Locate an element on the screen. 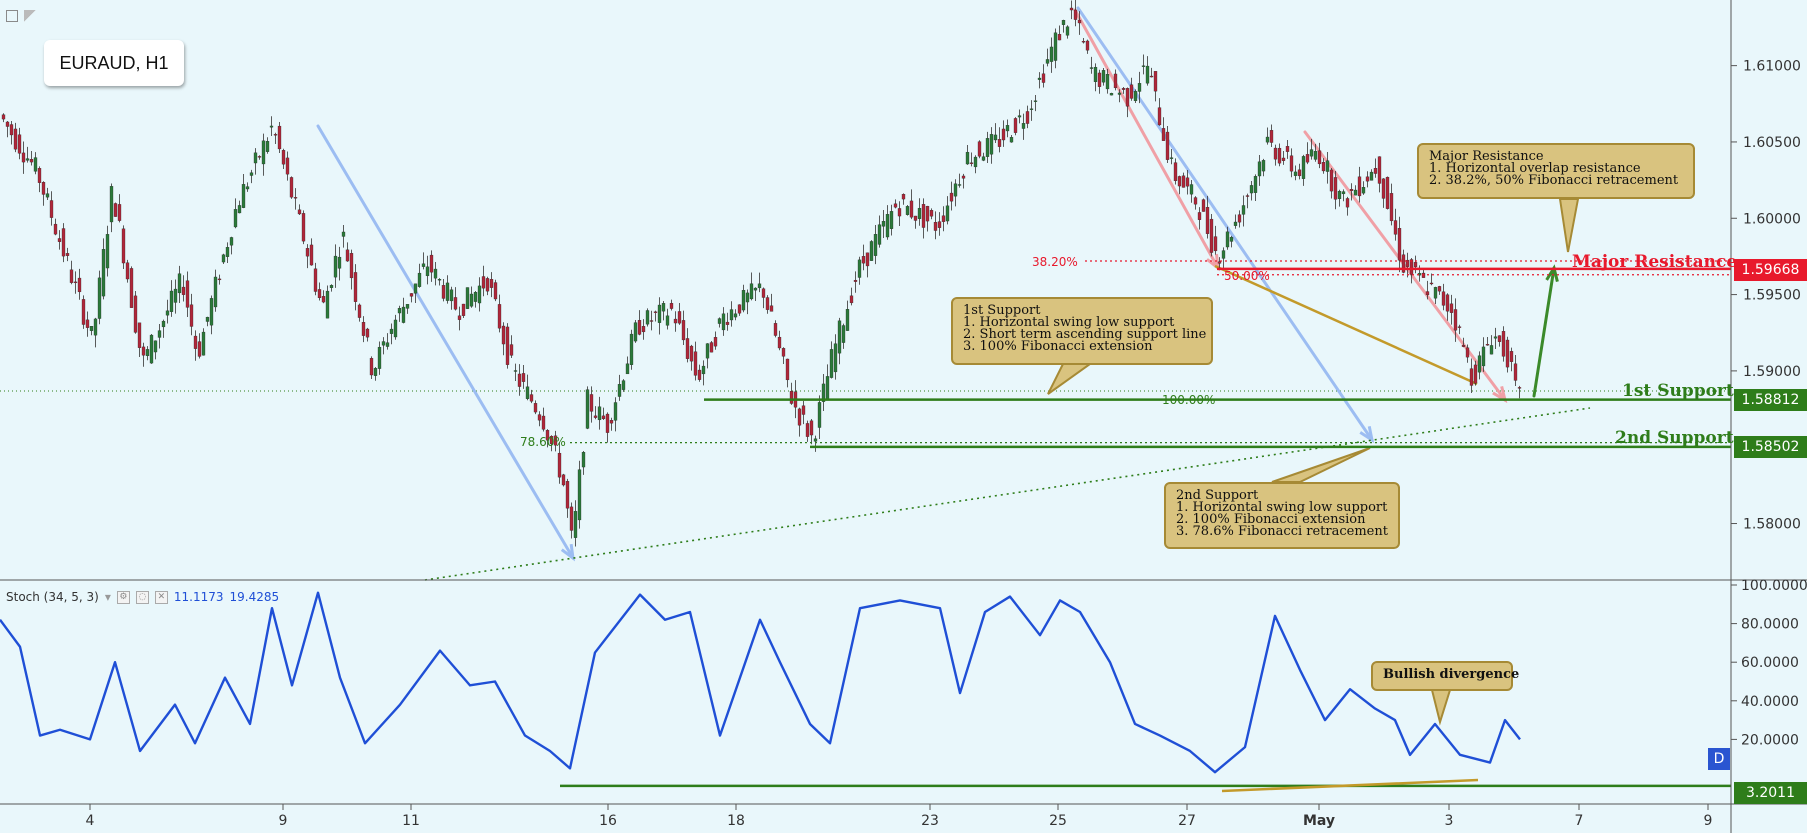  red-swing-arrow is located at coordinates (1146, 139).